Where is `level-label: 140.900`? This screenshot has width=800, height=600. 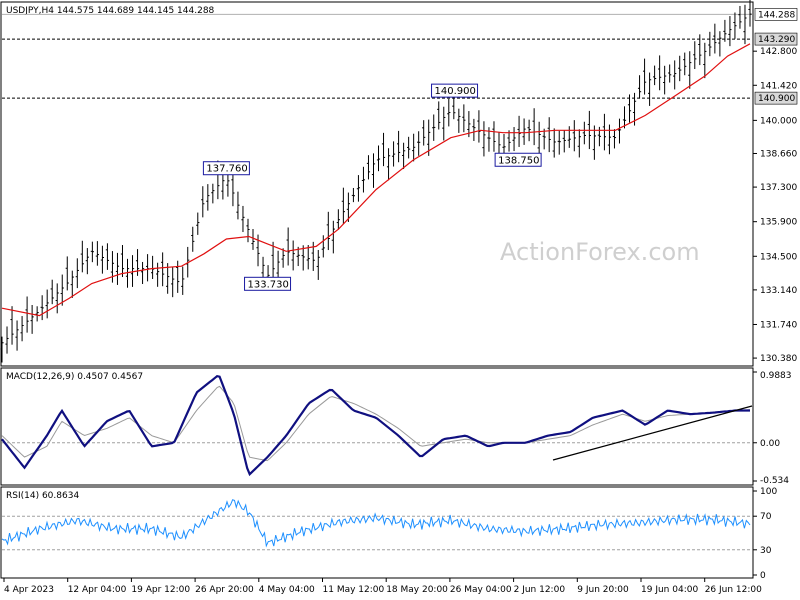 level-label: 140.900 is located at coordinates (776, 99).